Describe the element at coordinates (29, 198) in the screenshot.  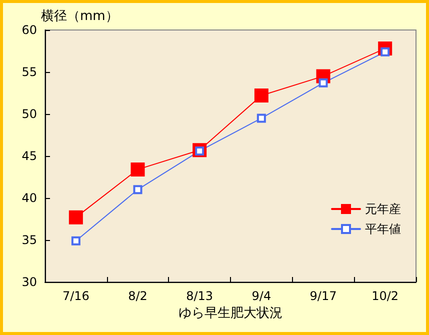
I see `y-tick-label: 40` at that location.